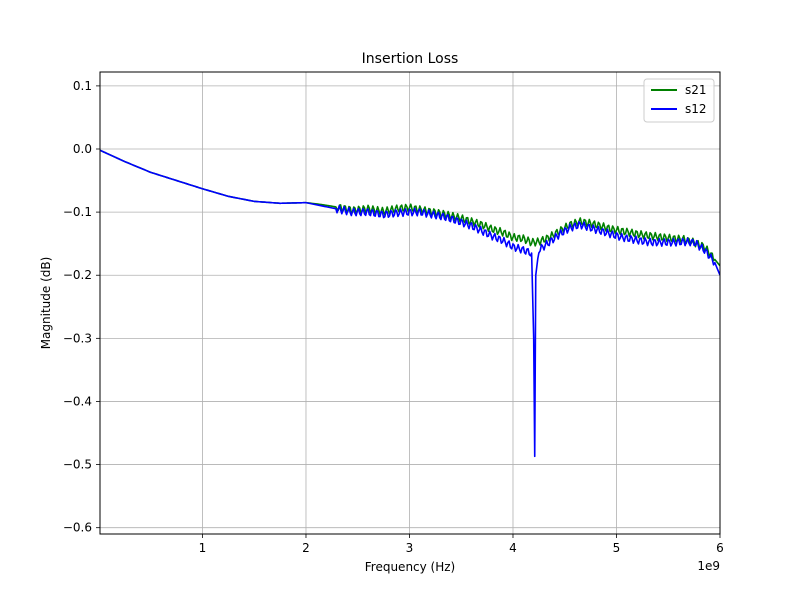  I want to click on y-tick-label: 0.0, so click(82, 149).